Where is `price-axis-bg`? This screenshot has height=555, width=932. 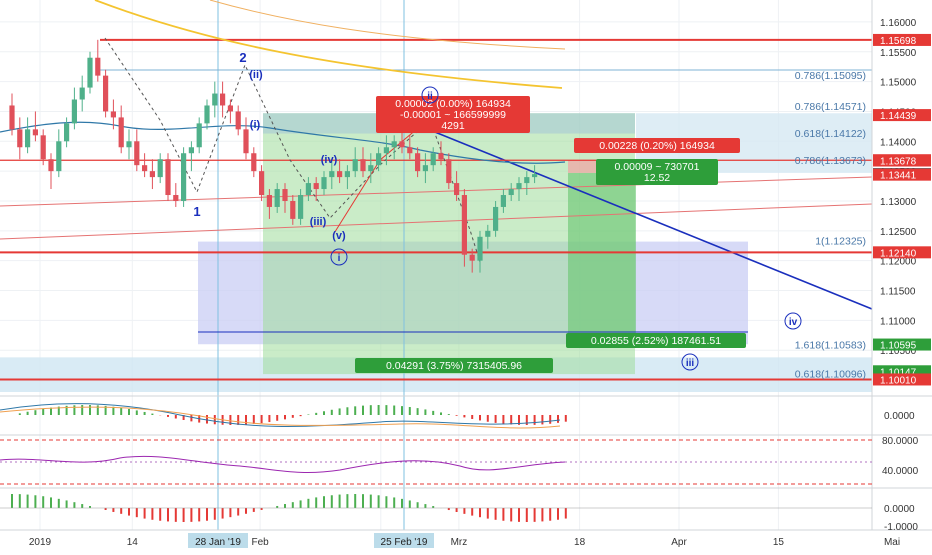 price-axis-bg is located at coordinates (902, 275).